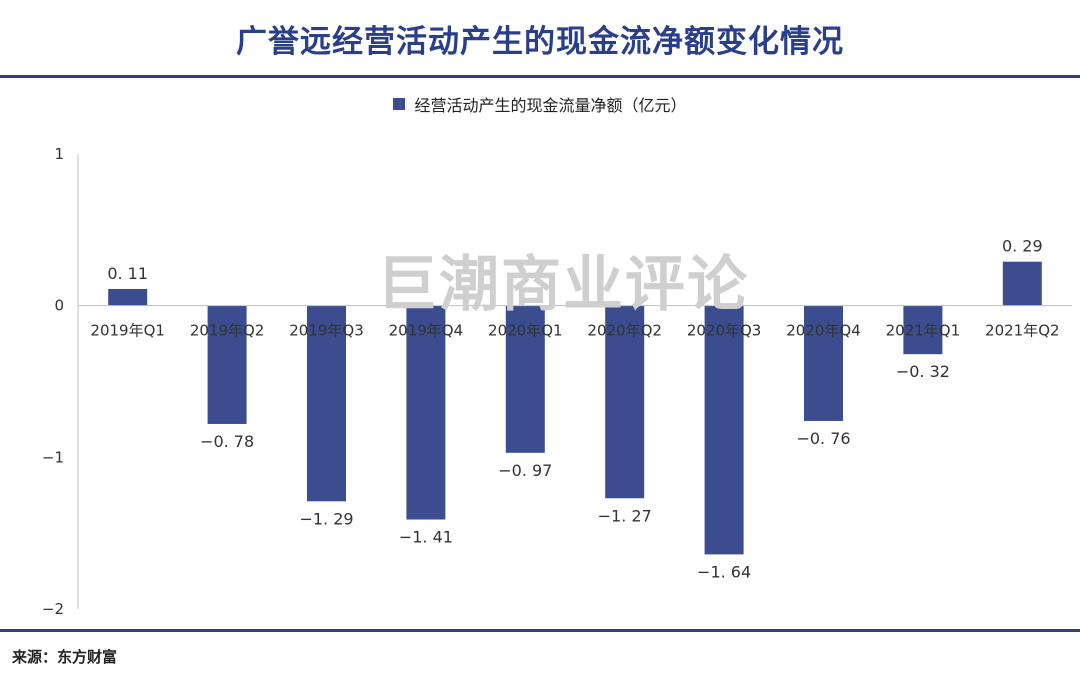  Describe the element at coordinates (59, 154) in the screenshot. I see `y-tick-label: 1` at that location.